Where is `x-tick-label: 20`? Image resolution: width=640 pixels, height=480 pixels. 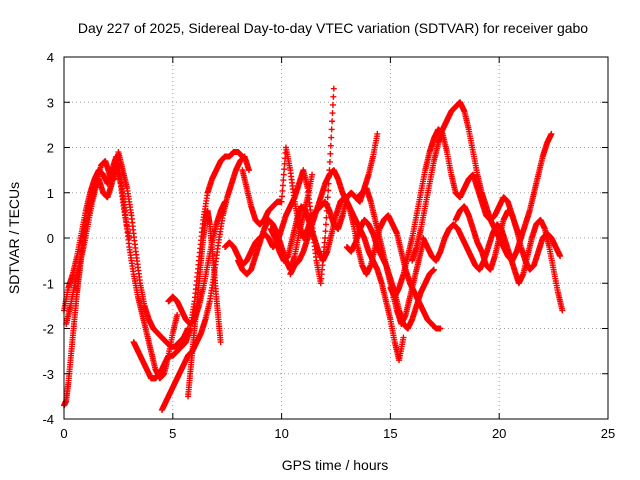
x-tick-label: 20 is located at coordinates (499, 433).